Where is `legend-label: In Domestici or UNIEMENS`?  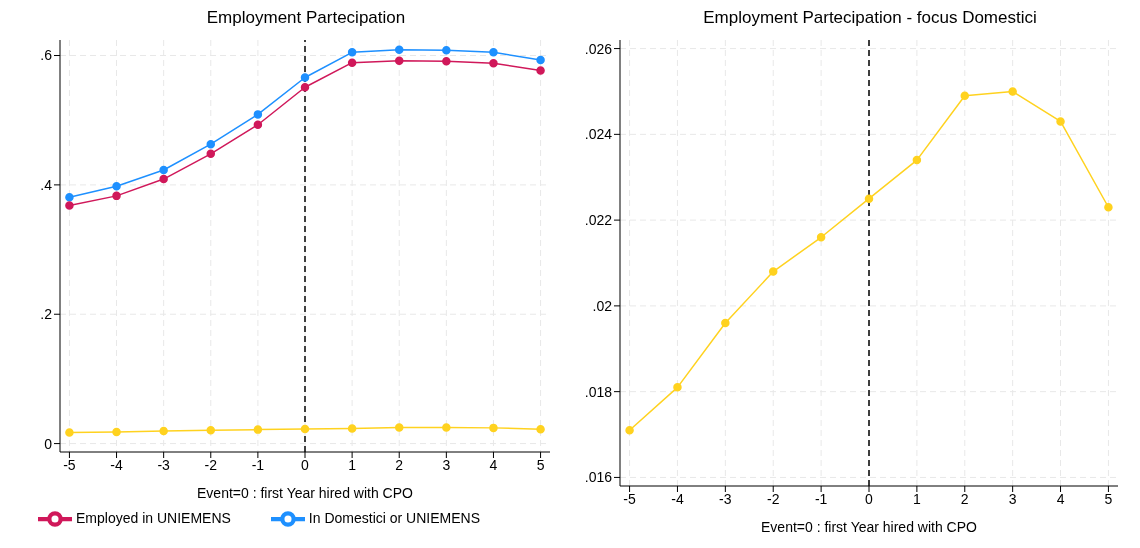 legend-label: In Domestici or UNIEMENS is located at coordinates (394, 517).